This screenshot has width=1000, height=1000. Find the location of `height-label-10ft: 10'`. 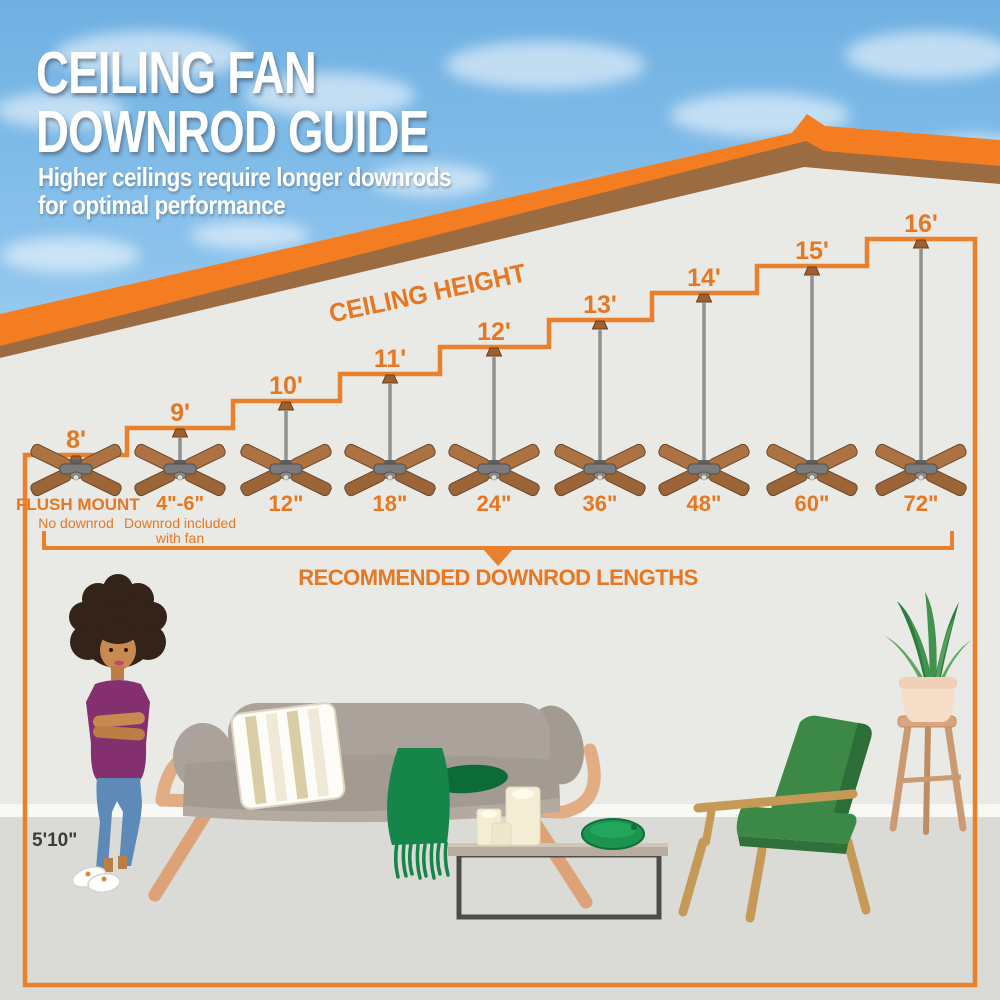

height-label-10ft: 10' is located at coordinates (286, 386).